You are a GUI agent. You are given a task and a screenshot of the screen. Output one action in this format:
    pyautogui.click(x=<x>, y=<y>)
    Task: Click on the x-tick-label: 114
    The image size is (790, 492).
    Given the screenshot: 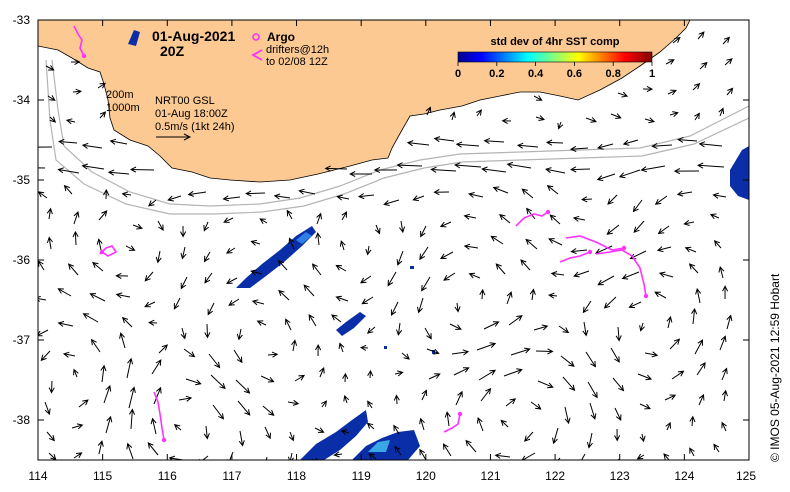 What is the action you would take?
    pyautogui.click(x=37, y=476)
    